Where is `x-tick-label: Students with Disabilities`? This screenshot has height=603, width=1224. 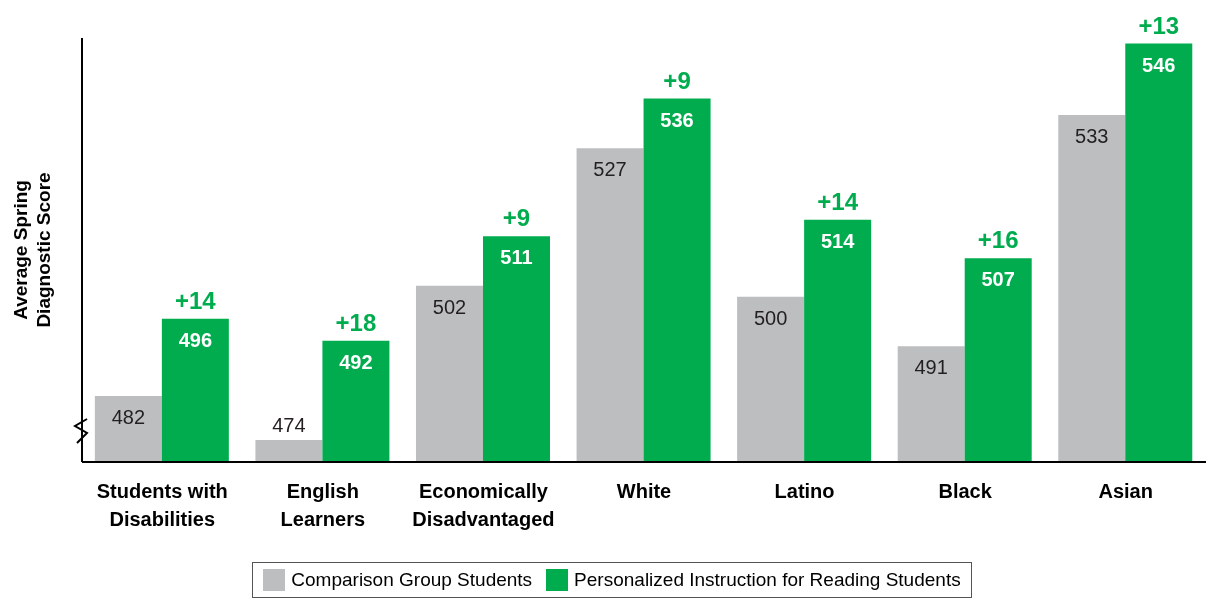 x-tick-label: Students with Disabilities is located at coordinates (162, 505).